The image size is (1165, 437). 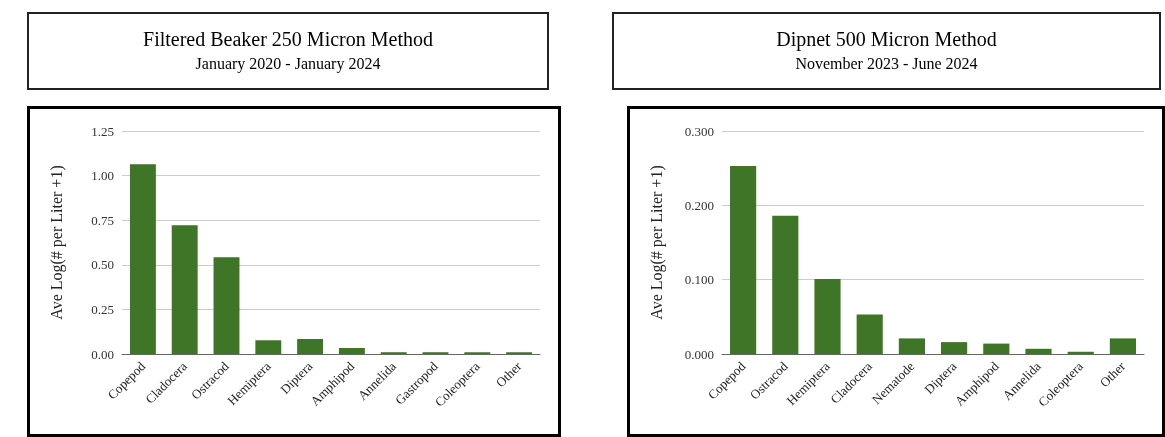 What do you see at coordinates (102, 309) in the screenshot?
I see `y-tick-label: 0.25` at bounding box center [102, 309].